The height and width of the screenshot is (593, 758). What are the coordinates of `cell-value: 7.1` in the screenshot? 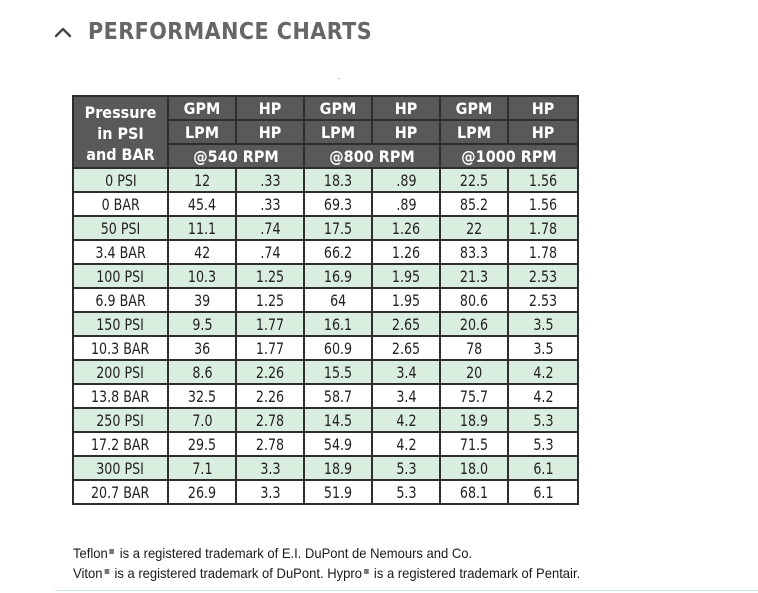 It's located at (202, 468).